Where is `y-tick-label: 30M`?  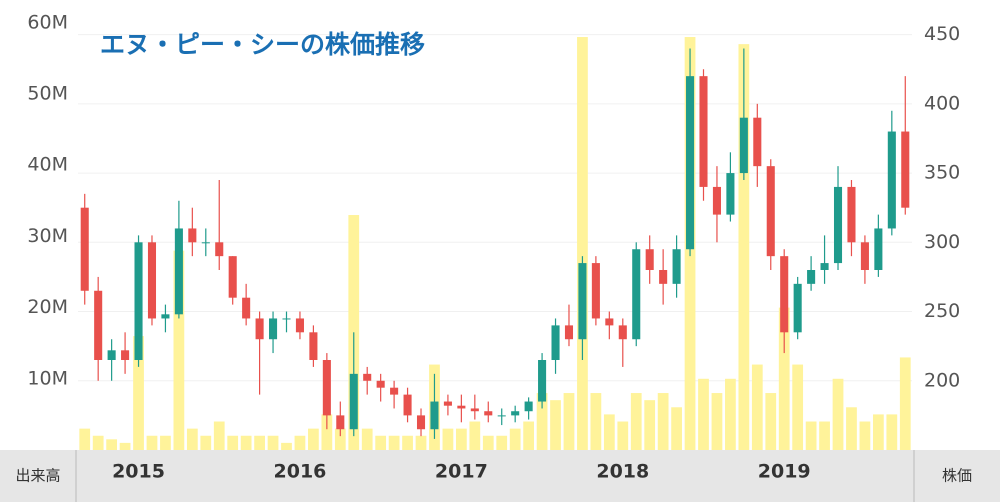 y-tick-label: 30M is located at coordinates (47, 236).